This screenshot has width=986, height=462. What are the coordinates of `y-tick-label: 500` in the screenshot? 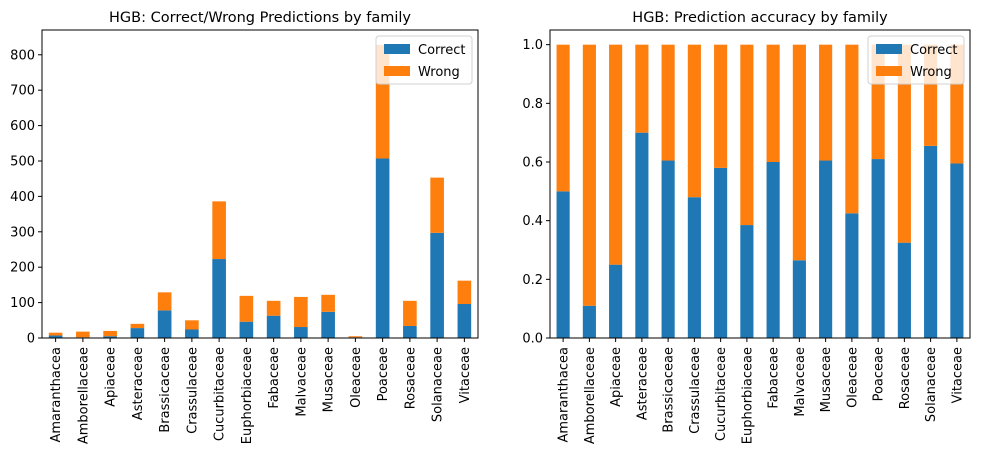 It's located at (22, 161).